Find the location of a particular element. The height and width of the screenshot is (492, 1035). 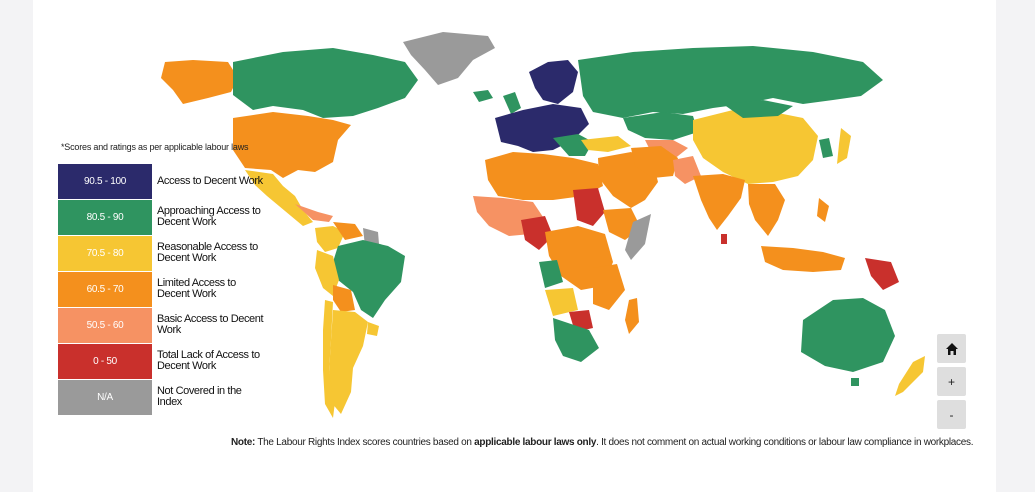

region-venezuela is located at coordinates (348, 231).